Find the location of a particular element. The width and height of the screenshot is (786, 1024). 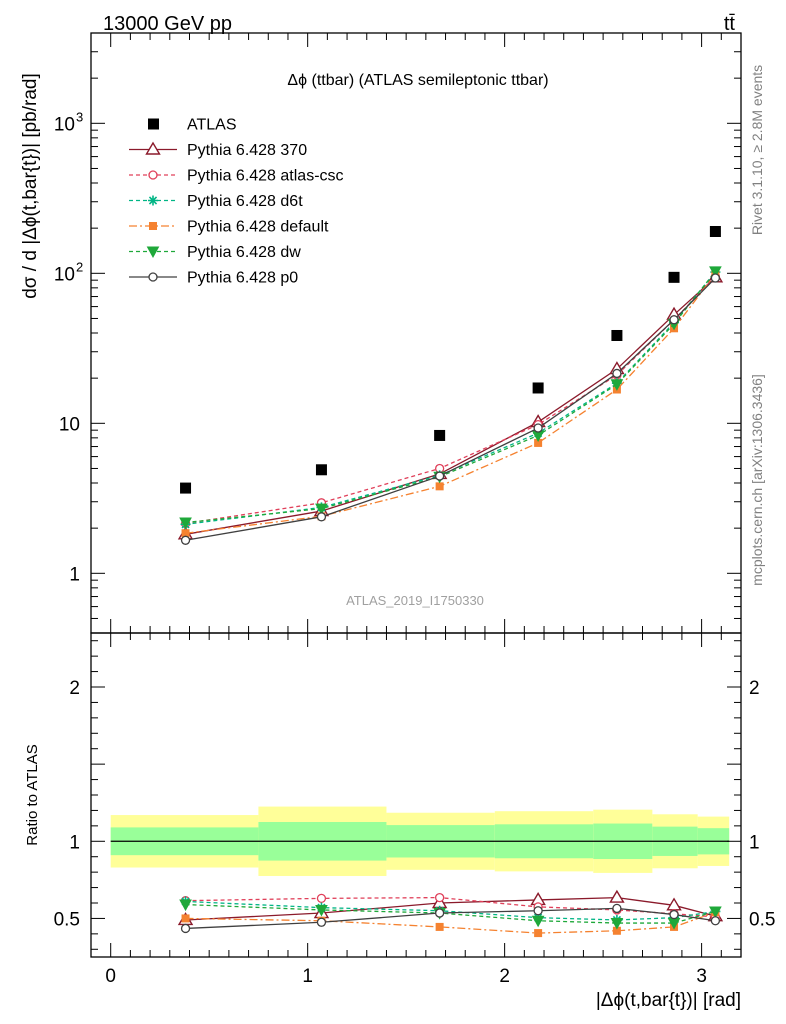

legend-label: Pythia 6.428 atlas-csc is located at coordinates (265, 176).